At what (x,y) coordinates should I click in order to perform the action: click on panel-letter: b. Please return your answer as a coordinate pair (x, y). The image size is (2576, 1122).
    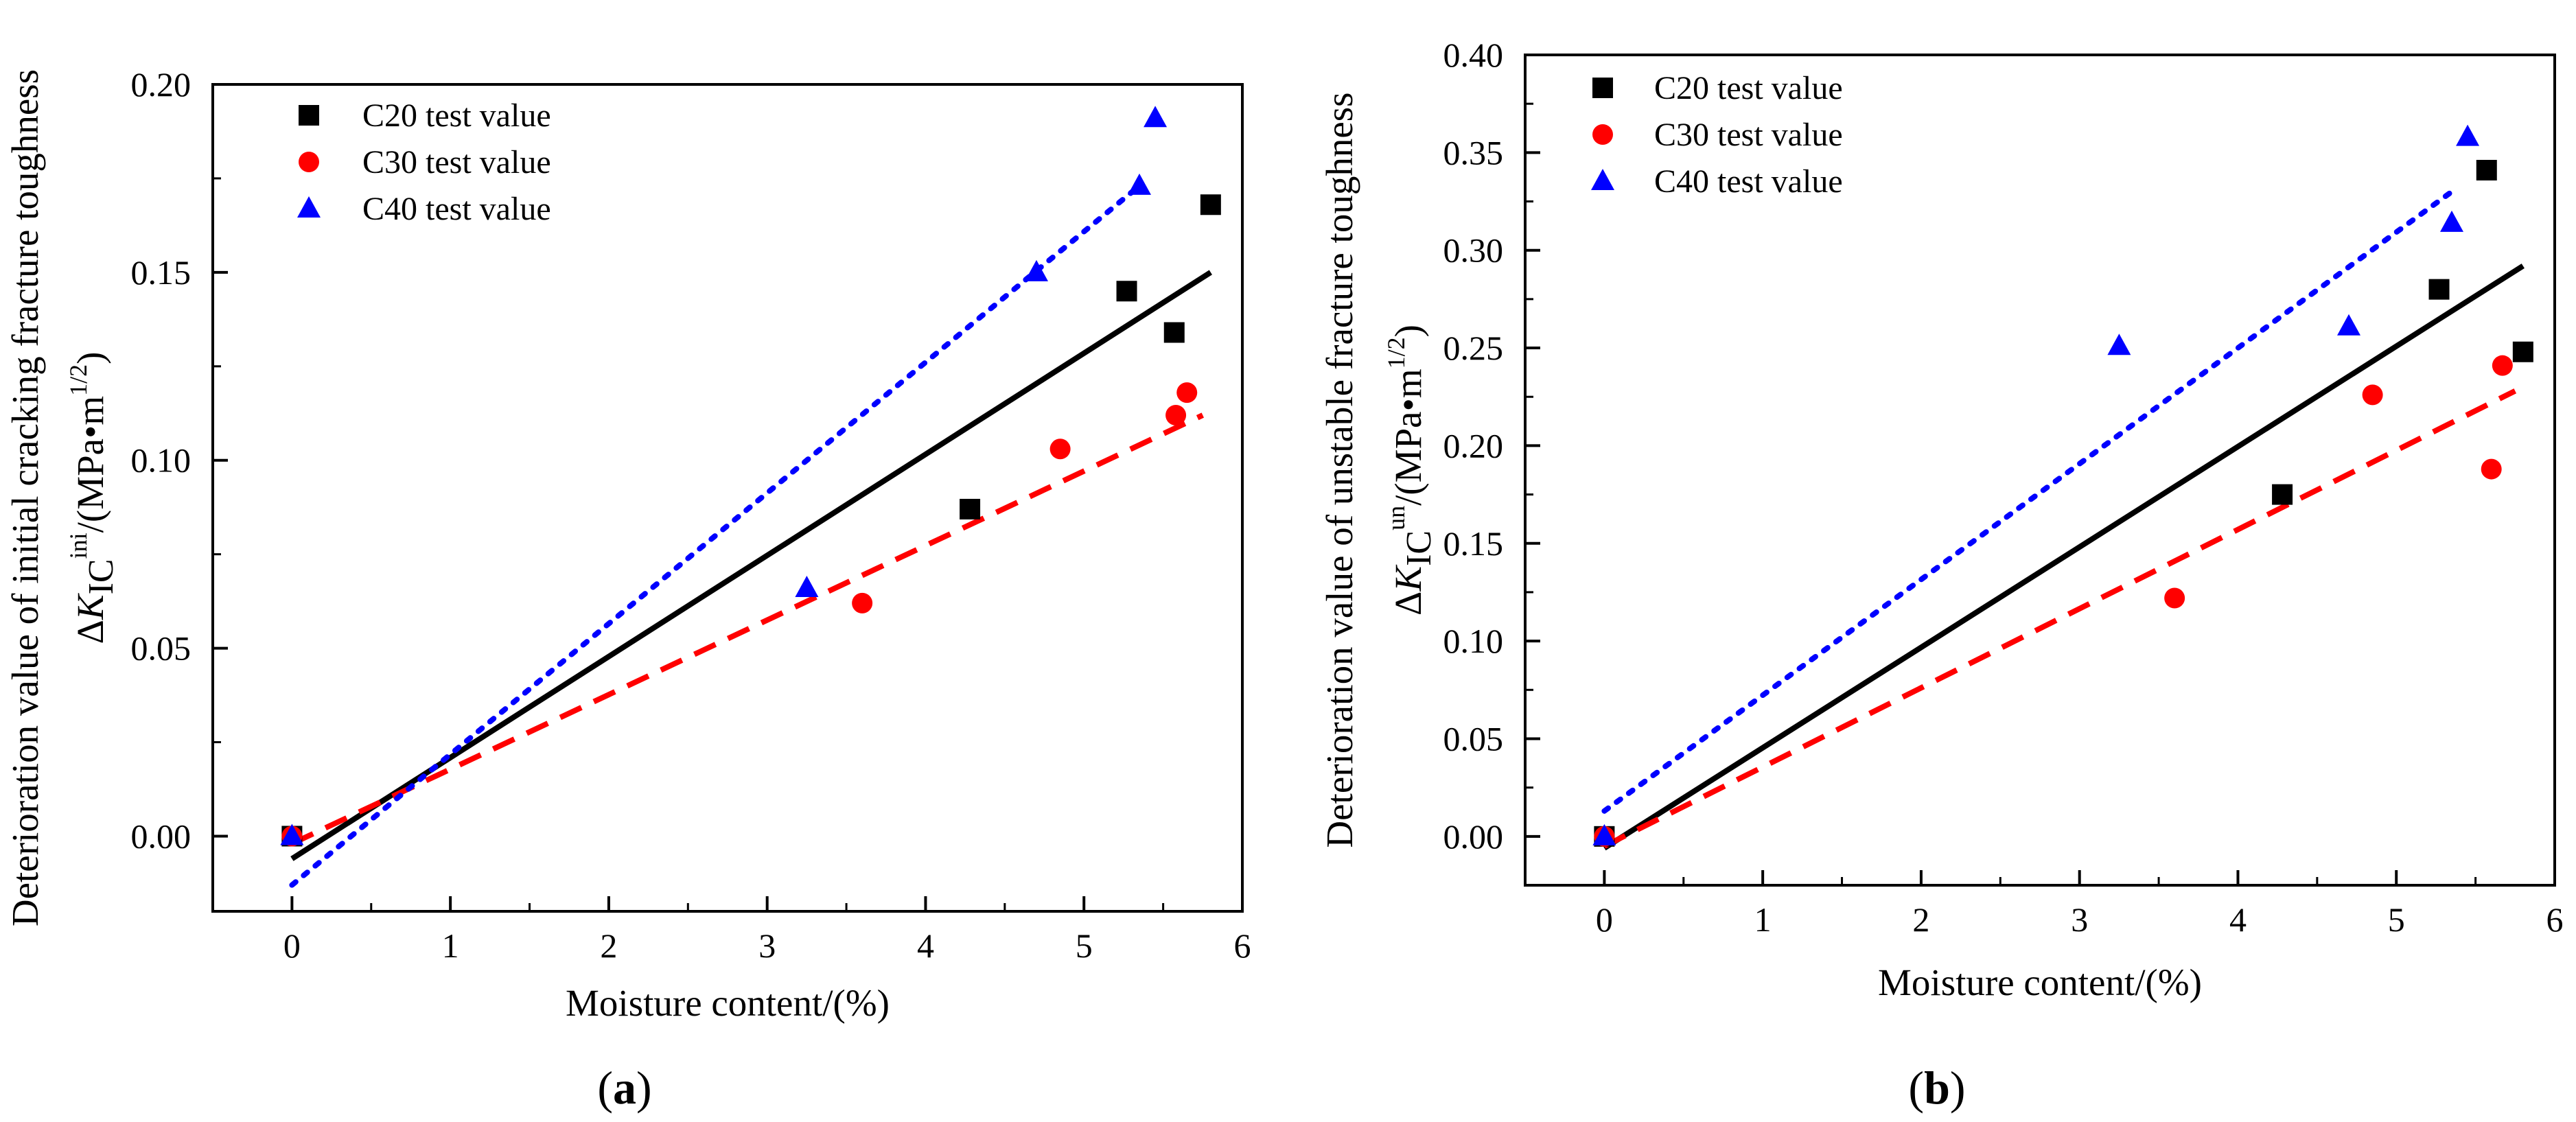
    Looking at the image, I should click on (1937, 1088).